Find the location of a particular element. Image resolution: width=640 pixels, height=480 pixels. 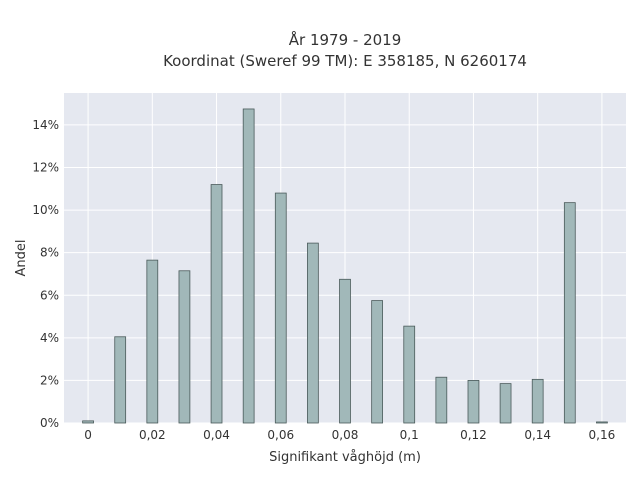

y-tick-label: 6% is located at coordinates (49, 295).